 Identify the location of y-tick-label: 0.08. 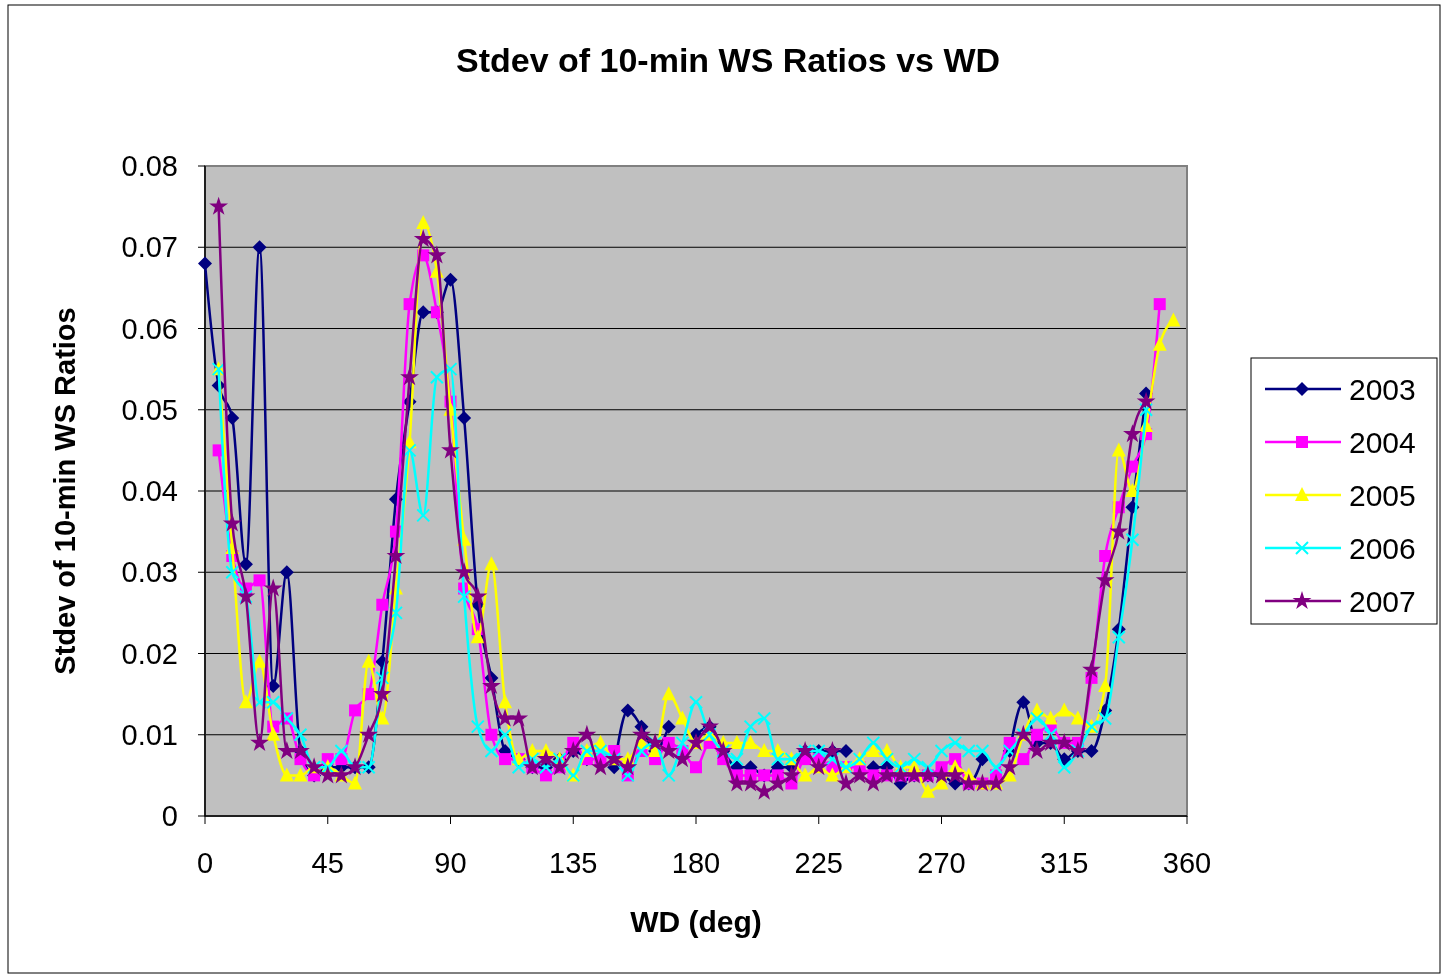
(149, 166).